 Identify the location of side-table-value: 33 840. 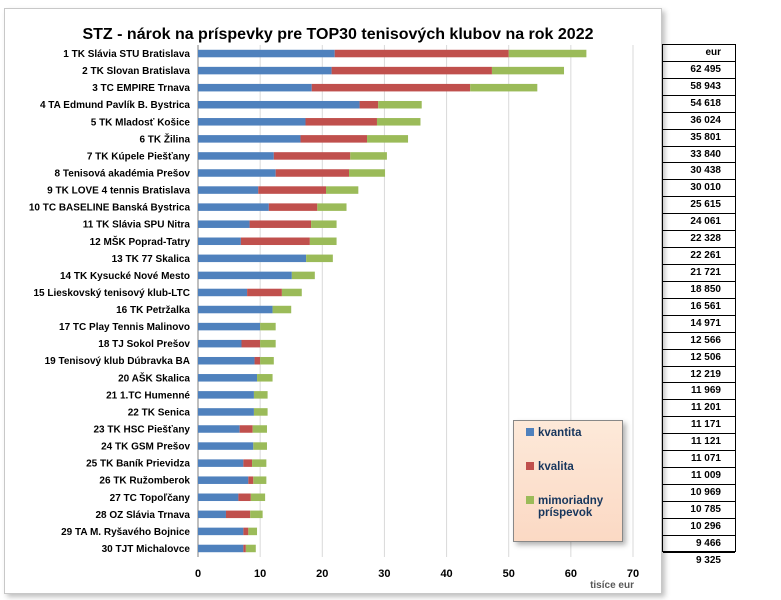
(699, 155).